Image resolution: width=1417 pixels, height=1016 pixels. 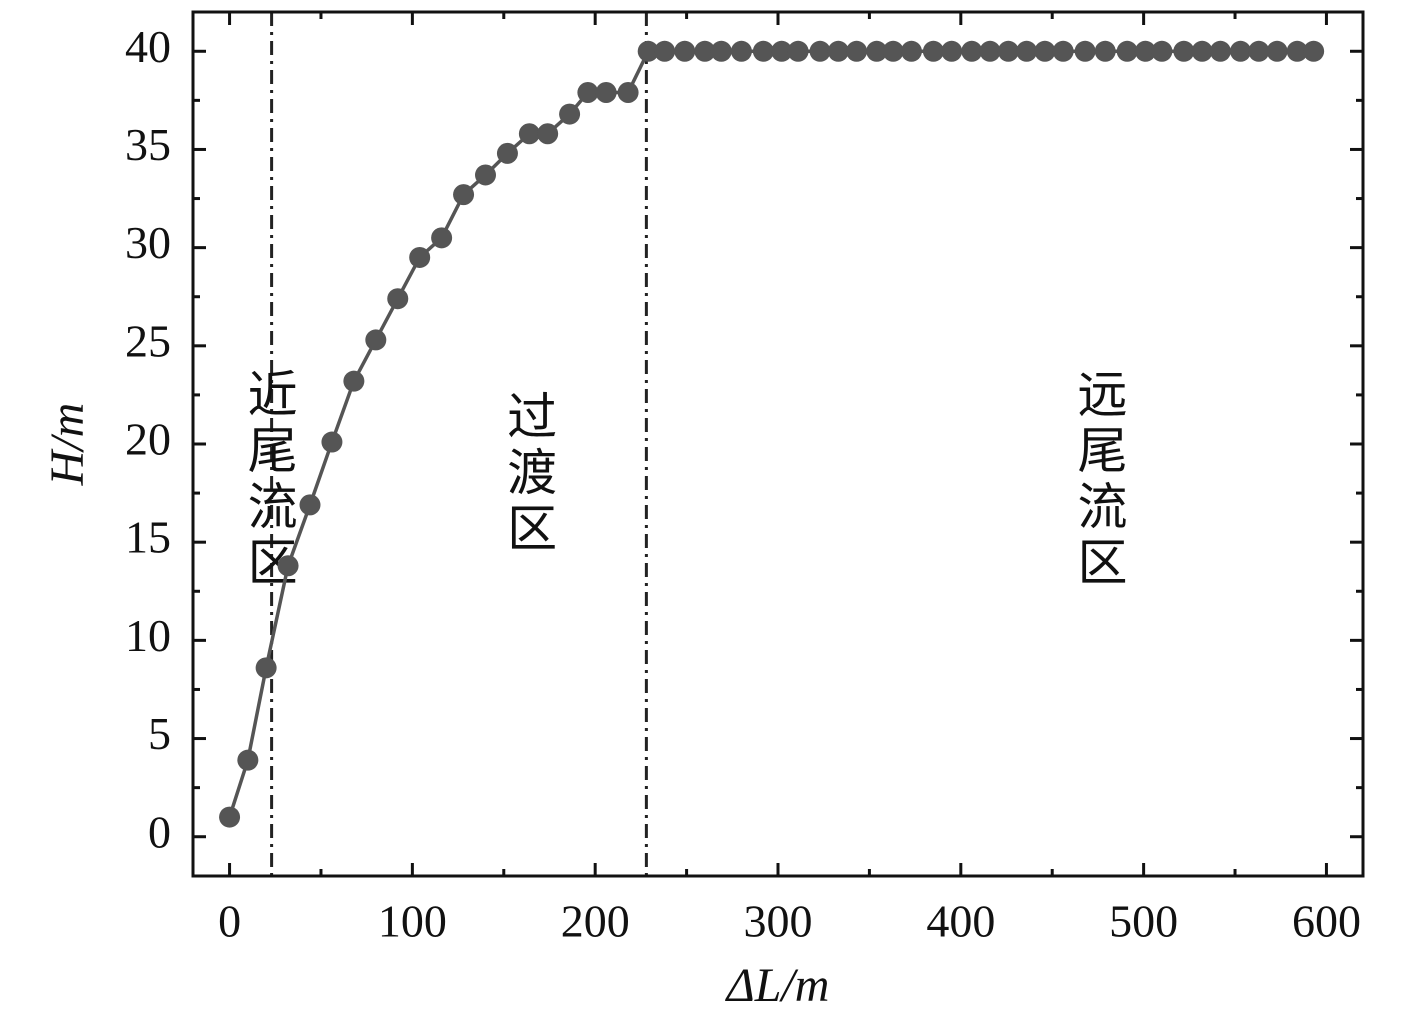 I want to click on x-tick-label: 0, so click(x=229, y=921).